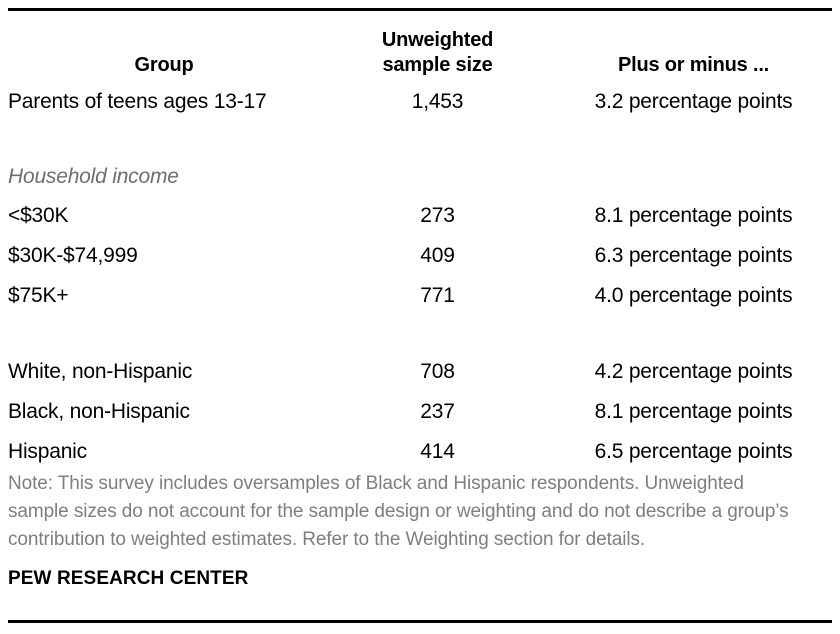  Describe the element at coordinates (693, 255) in the screenshot. I see `cell-moe: 6.3 percentage points` at that location.